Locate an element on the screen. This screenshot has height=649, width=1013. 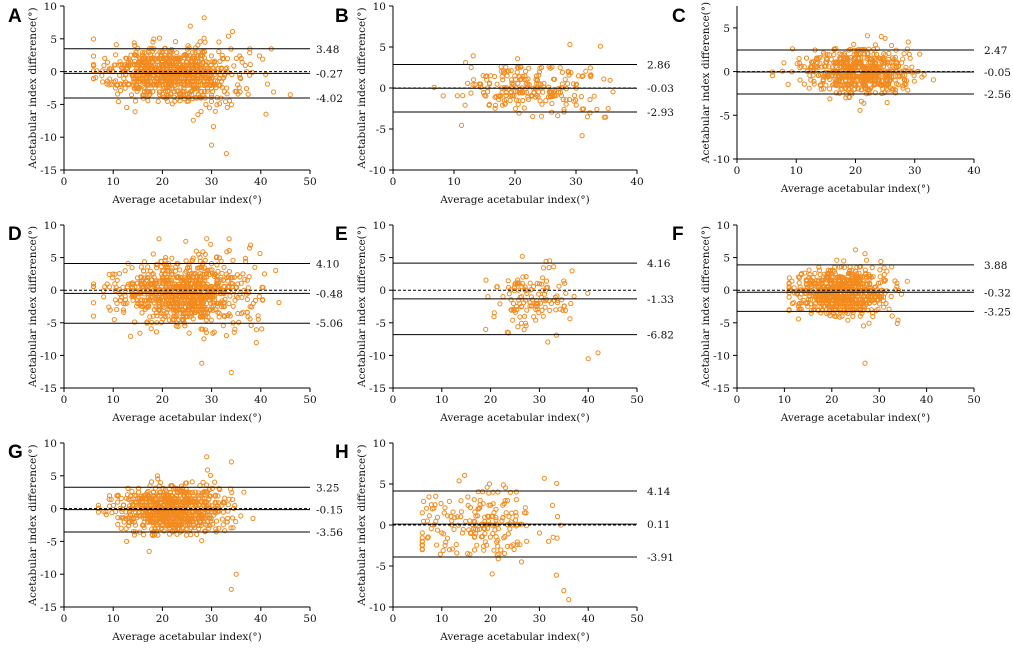
y-tick-label: 0 is located at coordinates (382, 89).